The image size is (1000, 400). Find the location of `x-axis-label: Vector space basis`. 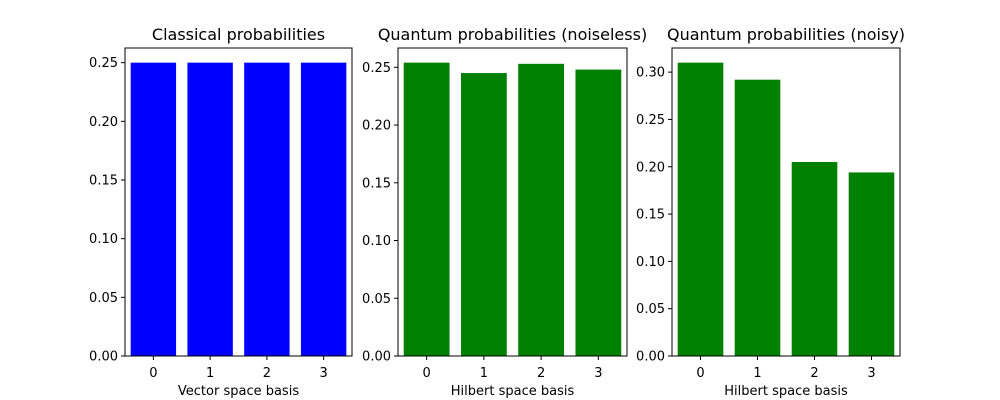

x-axis-label: Vector space basis is located at coordinates (238, 391).